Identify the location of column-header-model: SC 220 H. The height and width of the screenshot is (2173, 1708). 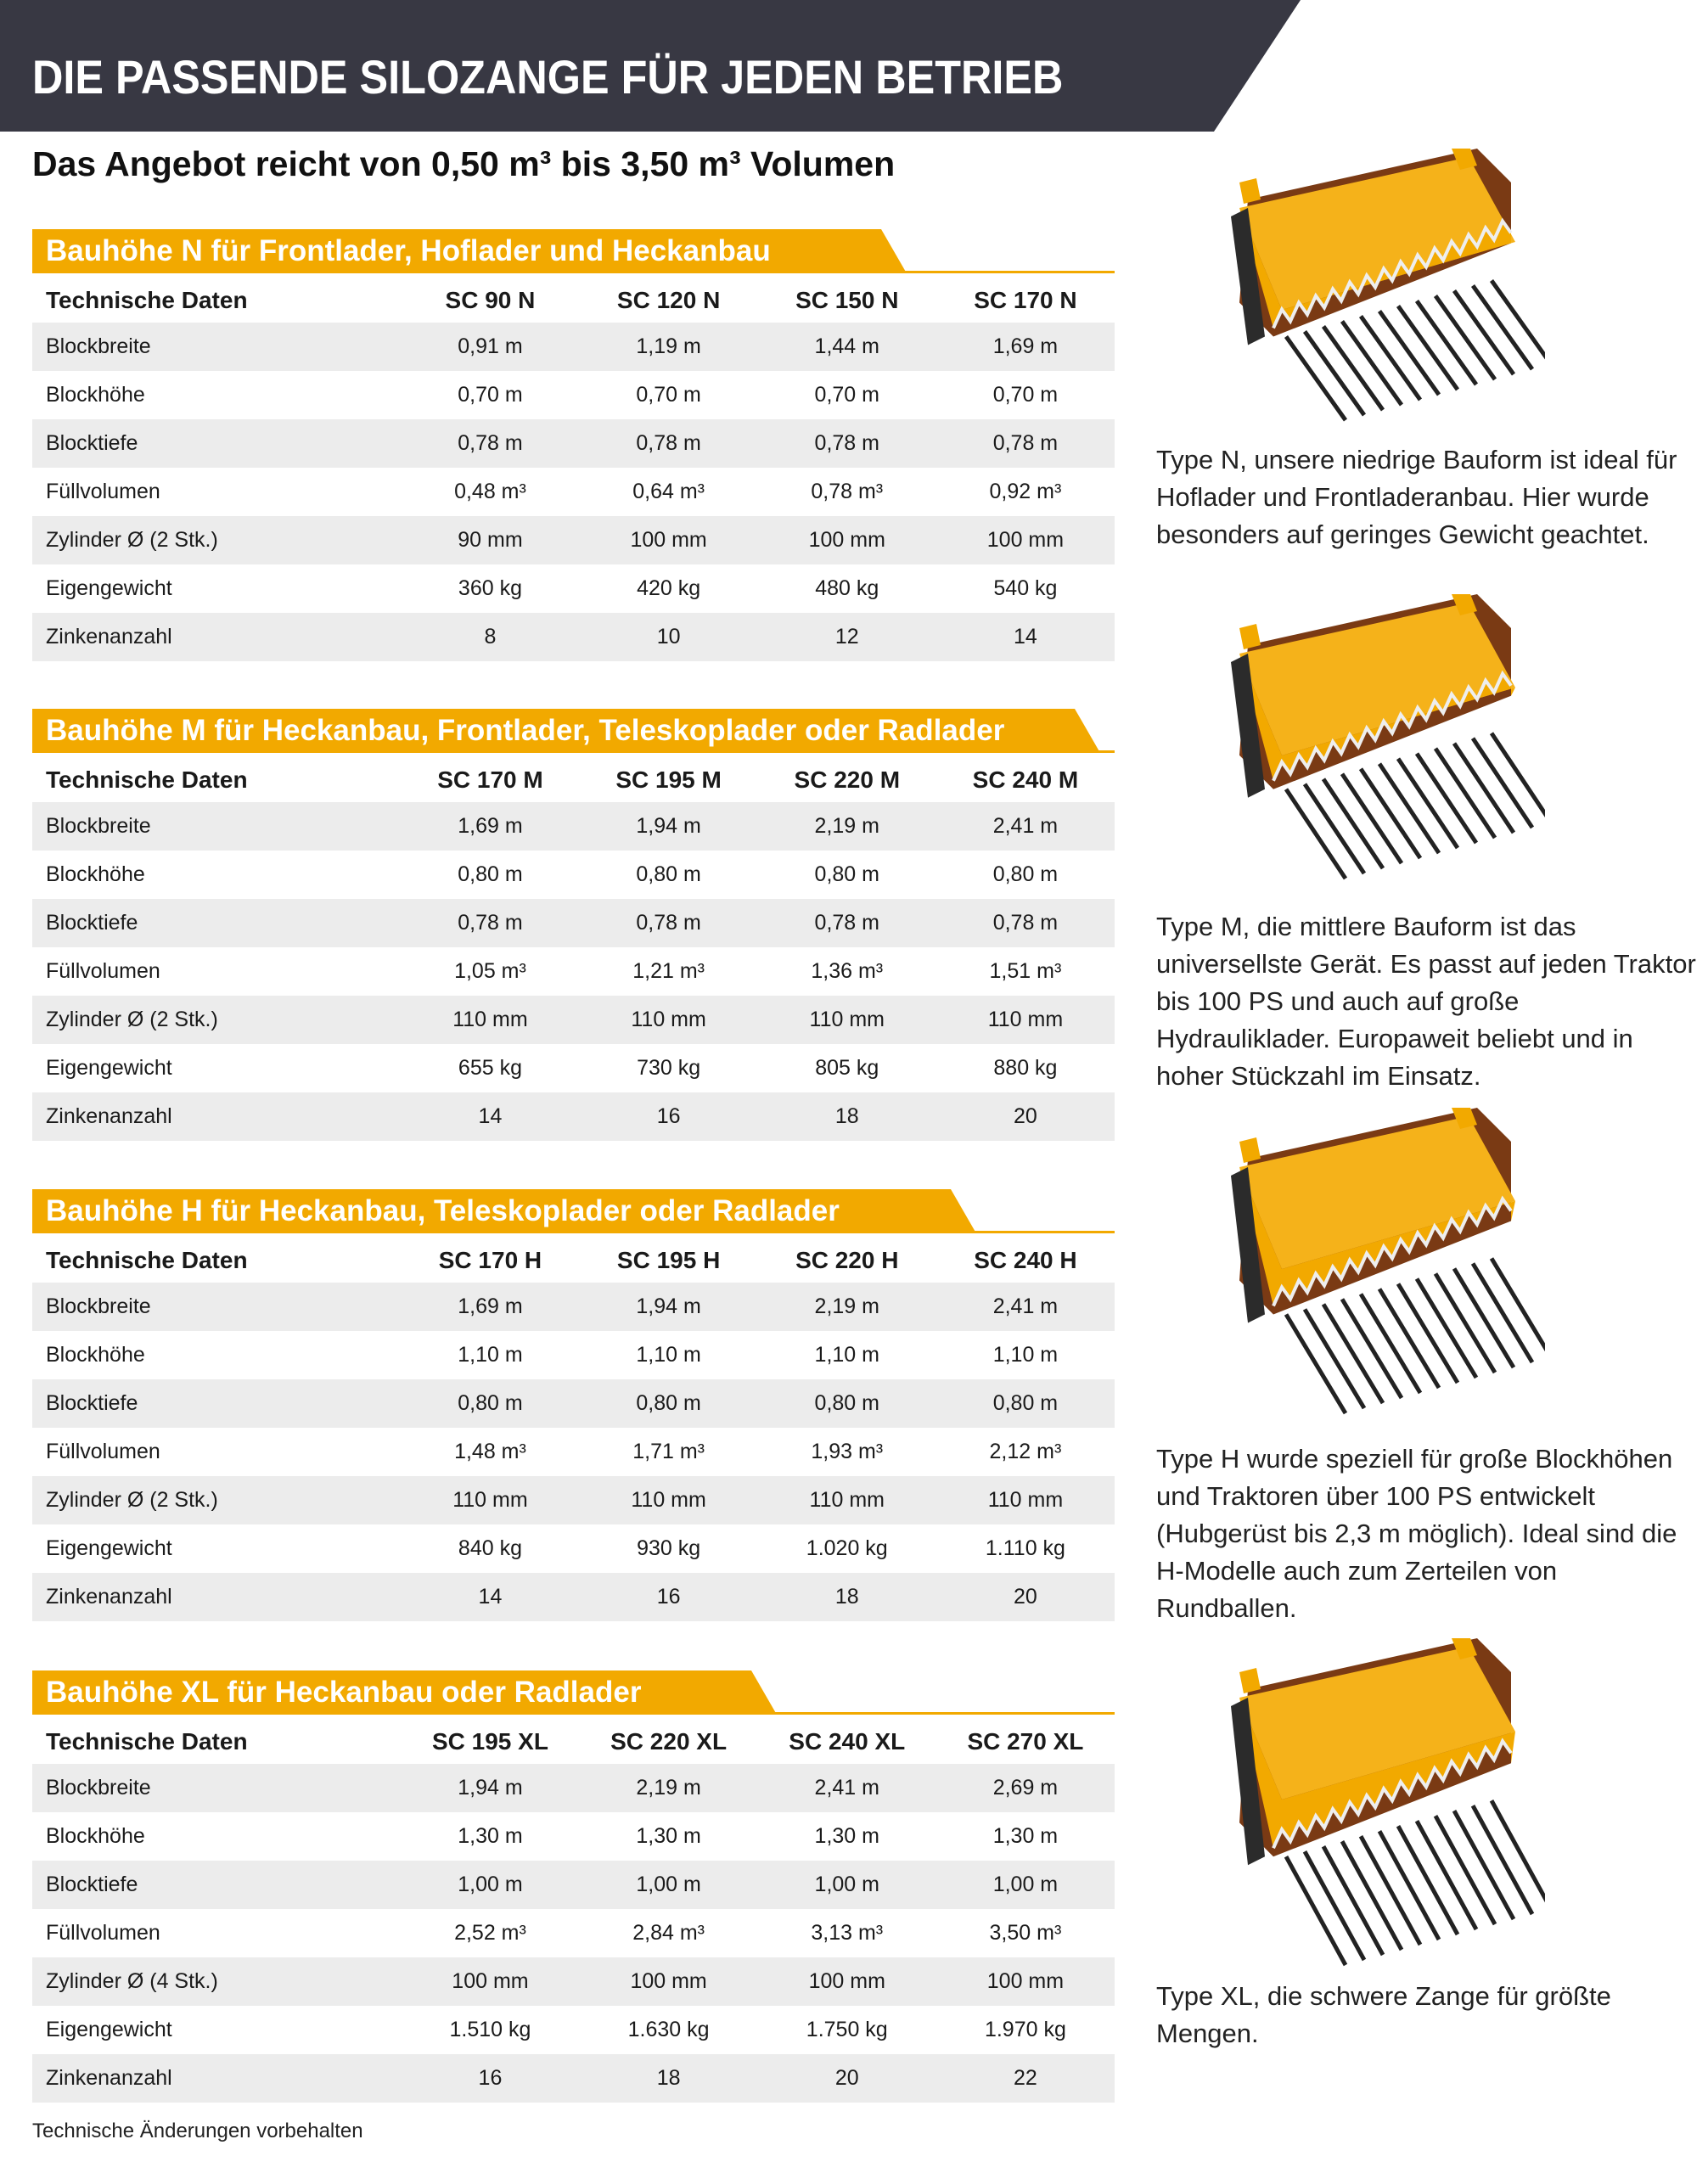
(847, 1259).